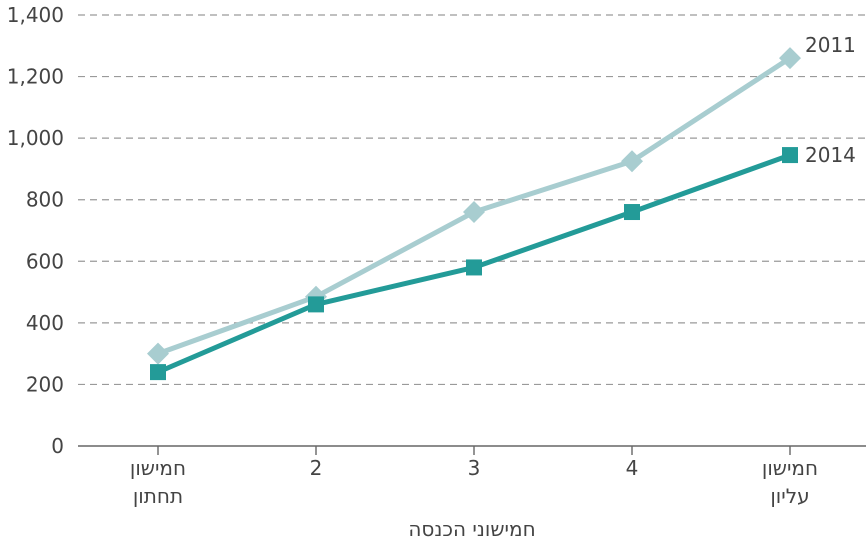 The image size is (866, 542). Describe the element at coordinates (45, 261) in the screenshot. I see `y-tick-label: 600` at that location.